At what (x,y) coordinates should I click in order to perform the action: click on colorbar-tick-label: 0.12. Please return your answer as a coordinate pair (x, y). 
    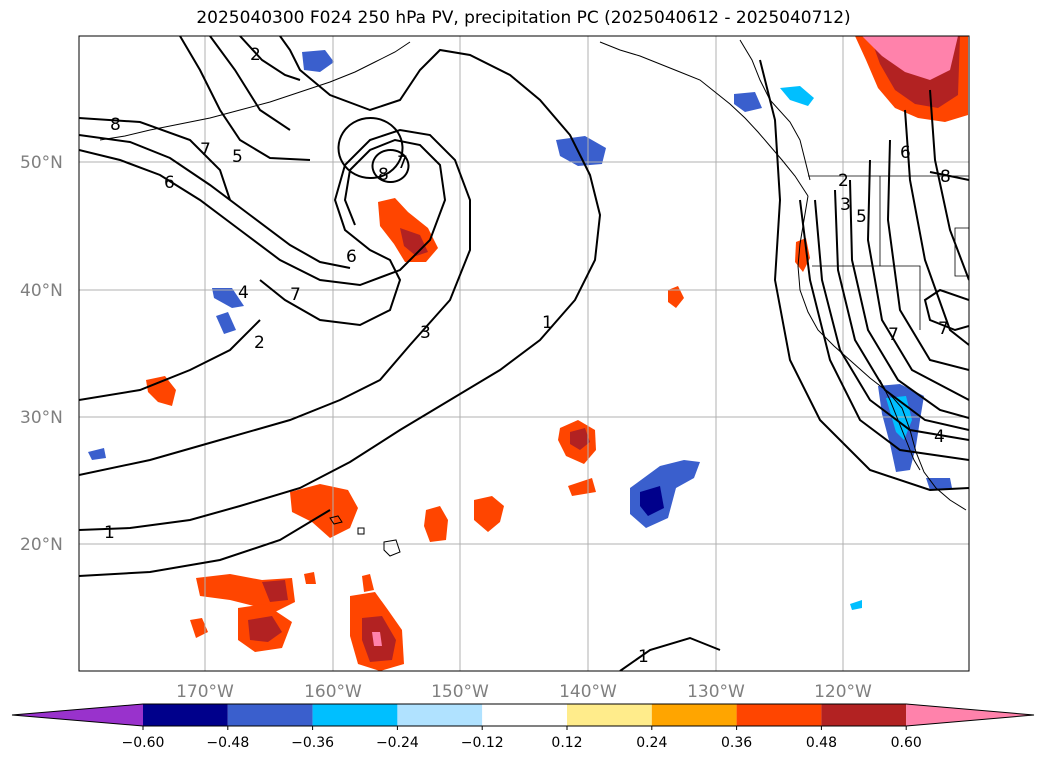
    Looking at the image, I should click on (566, 743).